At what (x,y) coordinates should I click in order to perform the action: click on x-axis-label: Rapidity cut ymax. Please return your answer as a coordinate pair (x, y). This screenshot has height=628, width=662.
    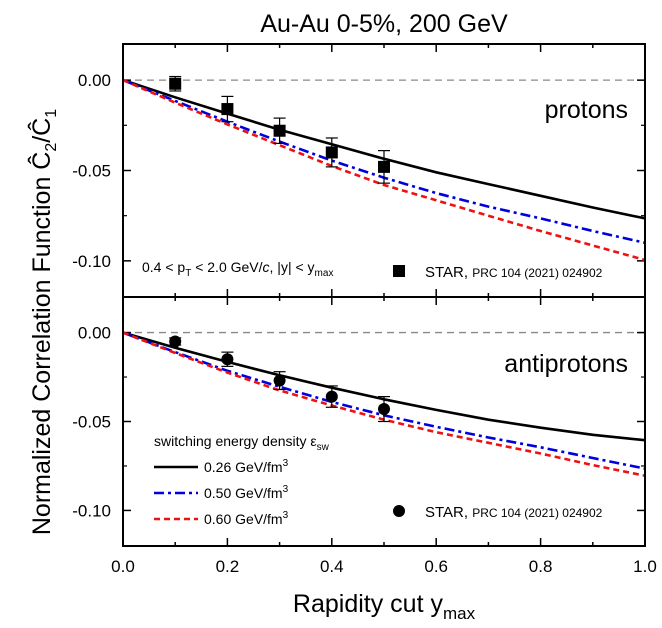
    Looking at the image, I should click on (384, 606).